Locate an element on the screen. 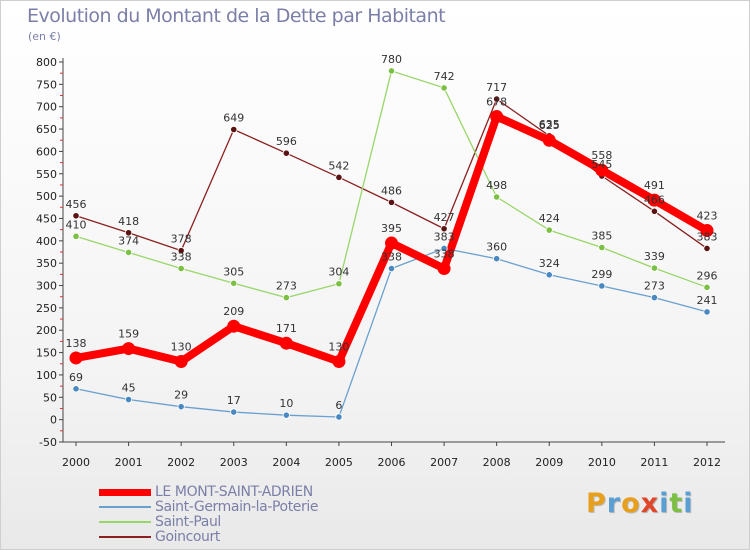 This screenshot has height=550, width=750. data-label: 304 is located at coordinates (338, 272).